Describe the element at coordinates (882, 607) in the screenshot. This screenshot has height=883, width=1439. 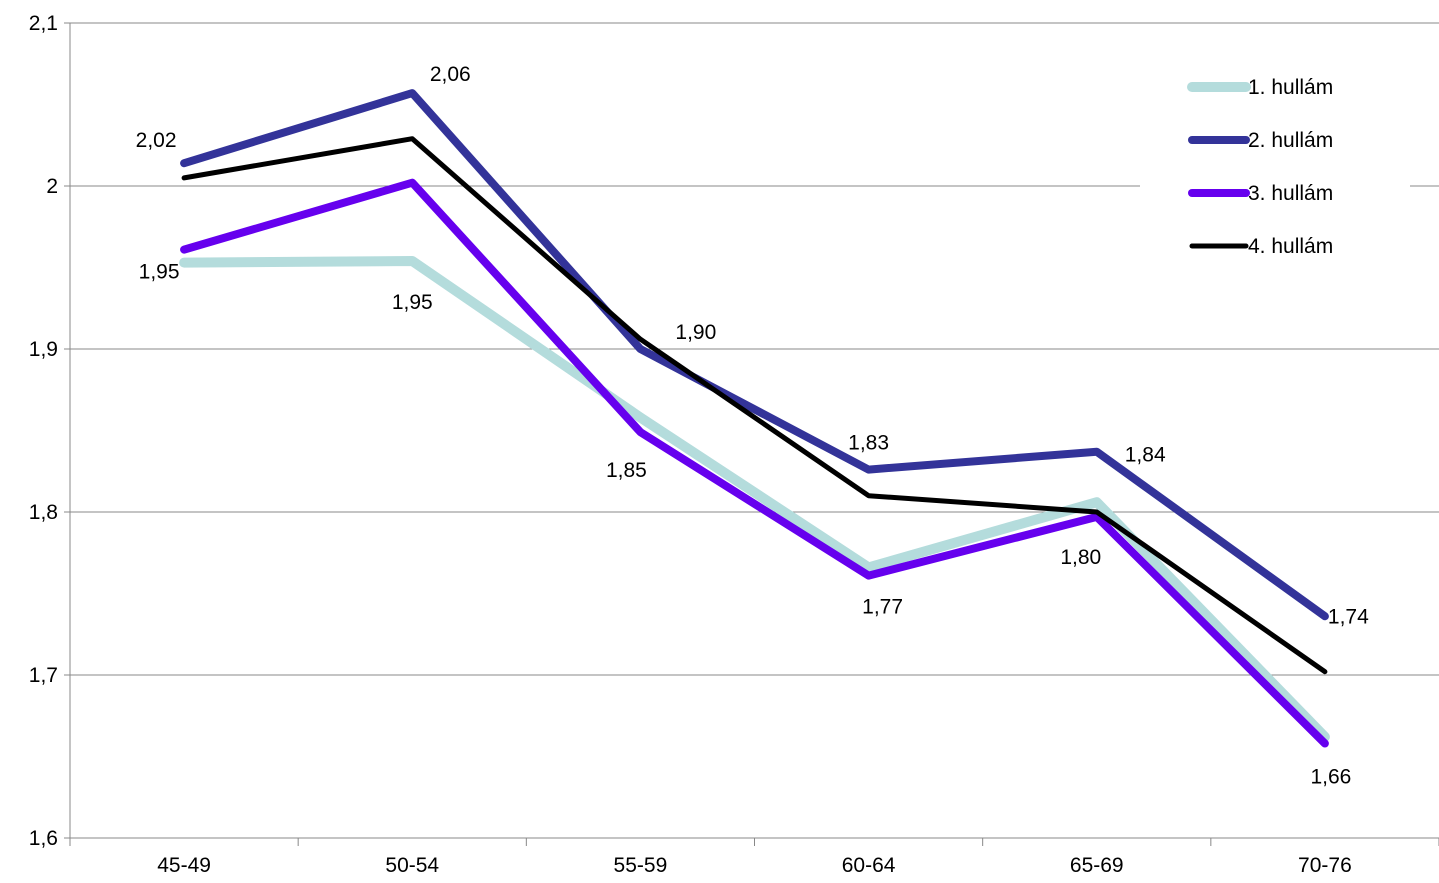
I see `data-label: 1,77` at that location.